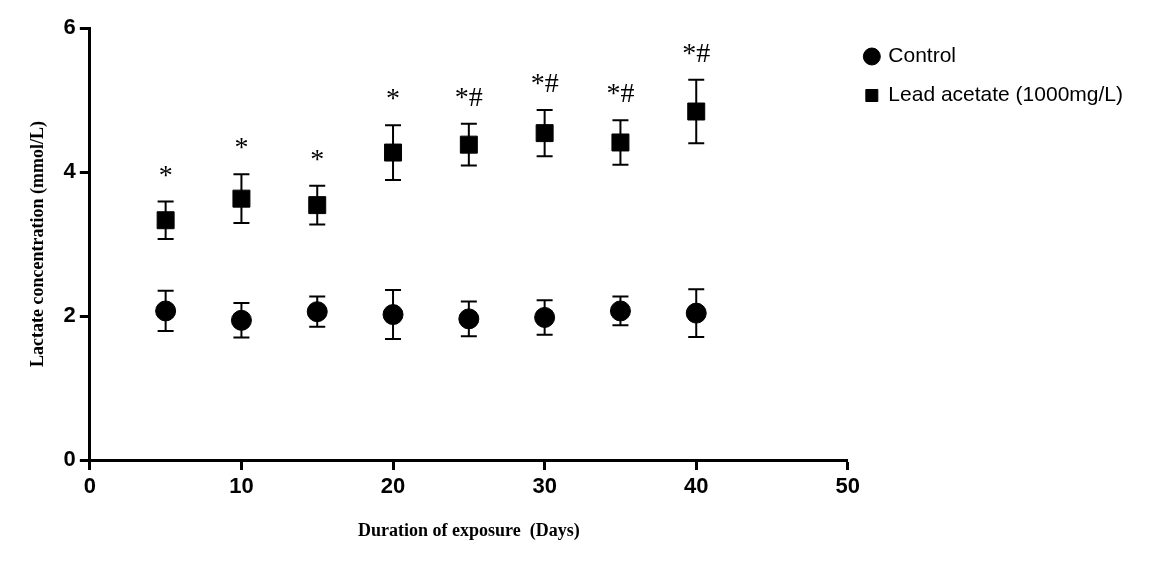 This screenshot has width=1151, height=564. What do you see at coordinates (38, 244) in the screenshot?
I see `y-axis-title: Lactate concentration (mmol/L)` at bounding box center [38, 244].